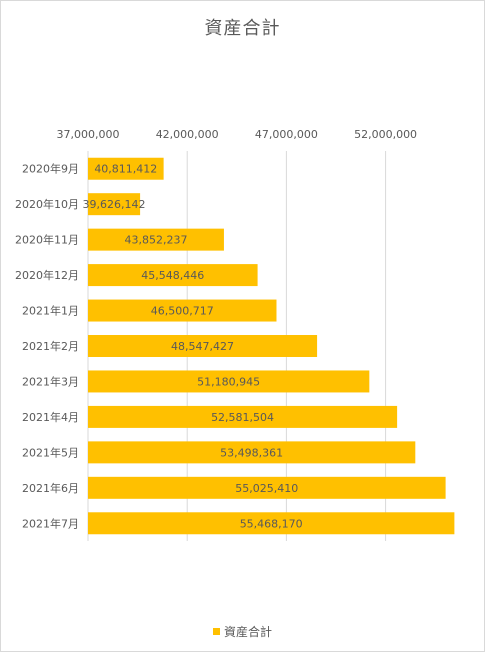 The image size is (485, 652). I want to click on data-label: 43,852,237, so click(155, 240).